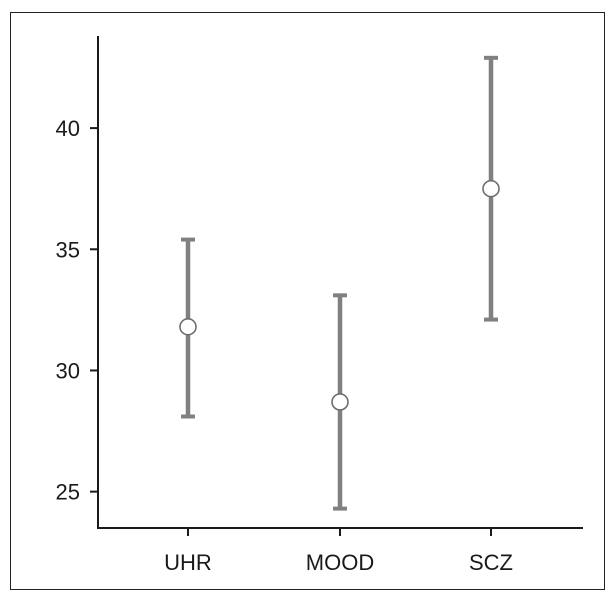 The image size is (615, 600). I want to click on y-tick-label: 30, so click(68, 370).